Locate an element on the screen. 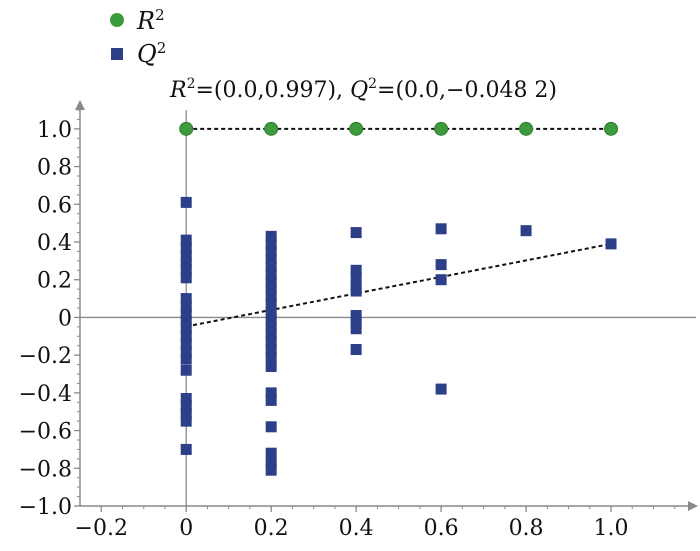  y-tick-label: 0.6 is located at coordinates (54, 205).